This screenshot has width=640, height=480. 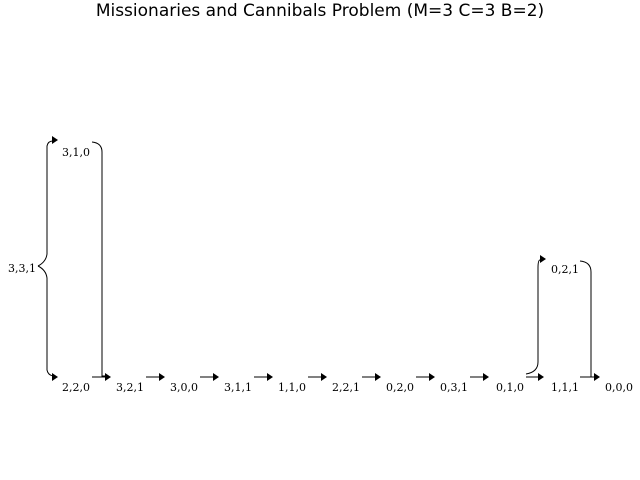 What do you see at coordinates (76, 387) in the screenshot?
I see `node-220: 2,2,0` at bounding box center [76, 387].